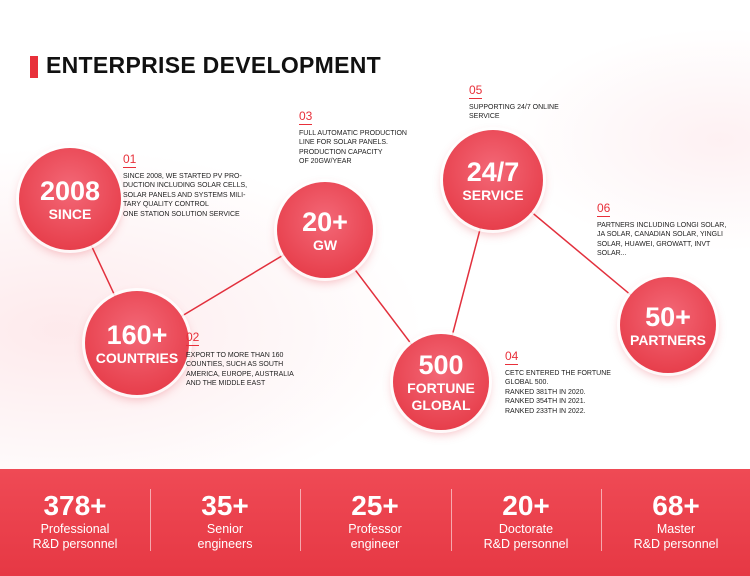 Image resolution: width=750 pixels, height=576 pixels. What do you see at coordinates (34, 67) in the screenshot?
I see `title-accent-bar` at bounding box center [34, 67].